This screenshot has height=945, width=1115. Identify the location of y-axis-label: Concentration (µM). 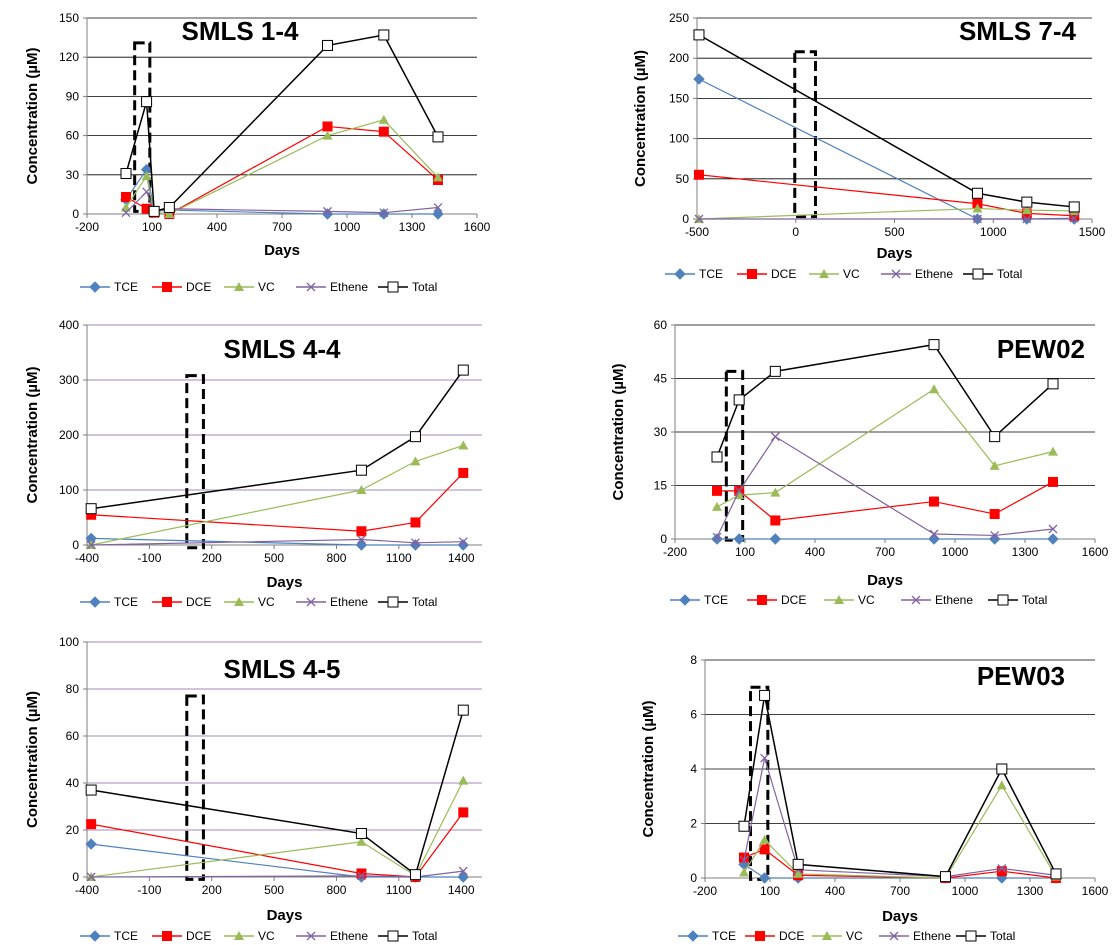
(618, 432).